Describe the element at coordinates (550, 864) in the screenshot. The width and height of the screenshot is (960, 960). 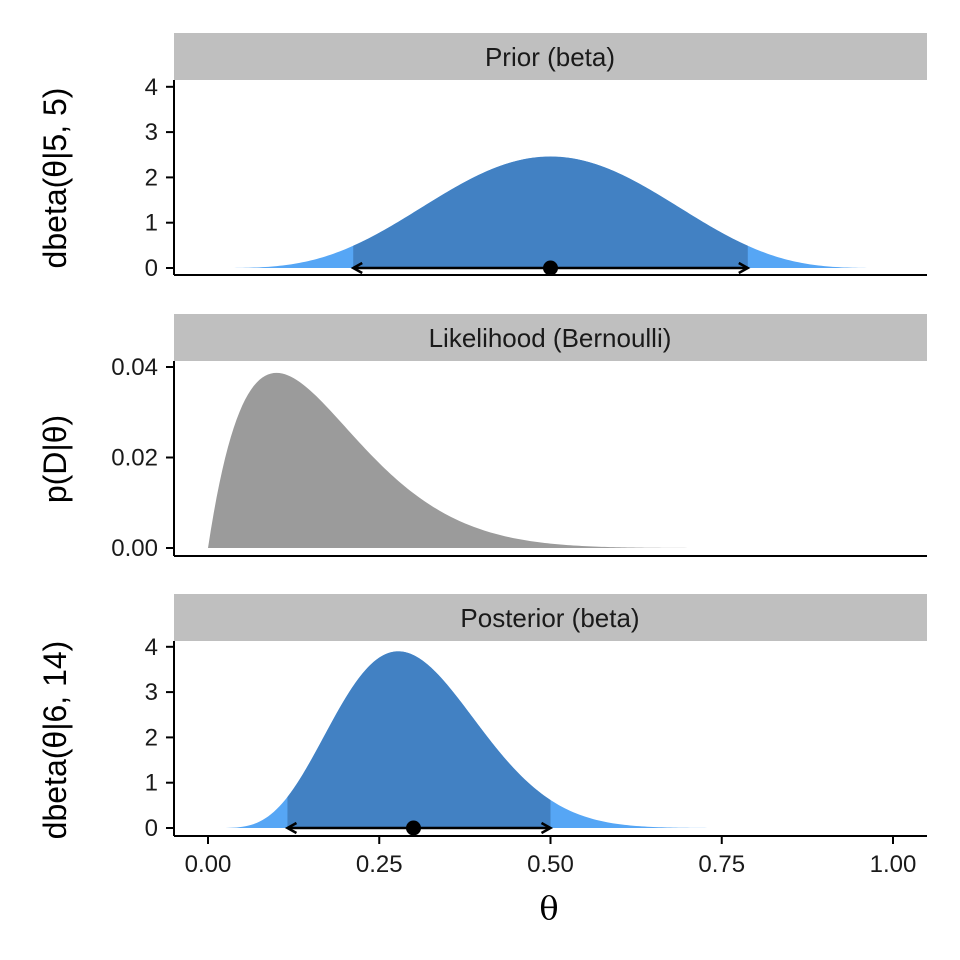
I see `x-tick-label: 0.50` at that location.